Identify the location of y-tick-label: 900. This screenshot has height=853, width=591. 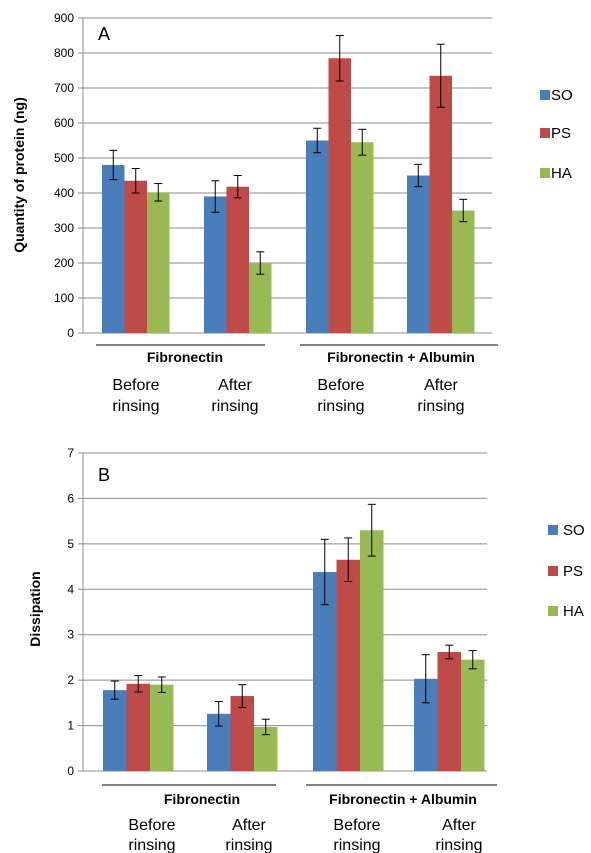
(64, 18).